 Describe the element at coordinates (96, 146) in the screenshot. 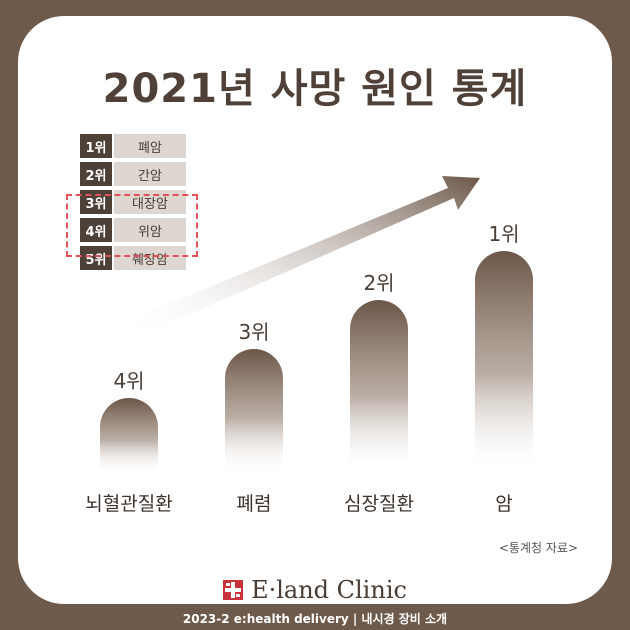

I see `rank-number: 1위` at that location.